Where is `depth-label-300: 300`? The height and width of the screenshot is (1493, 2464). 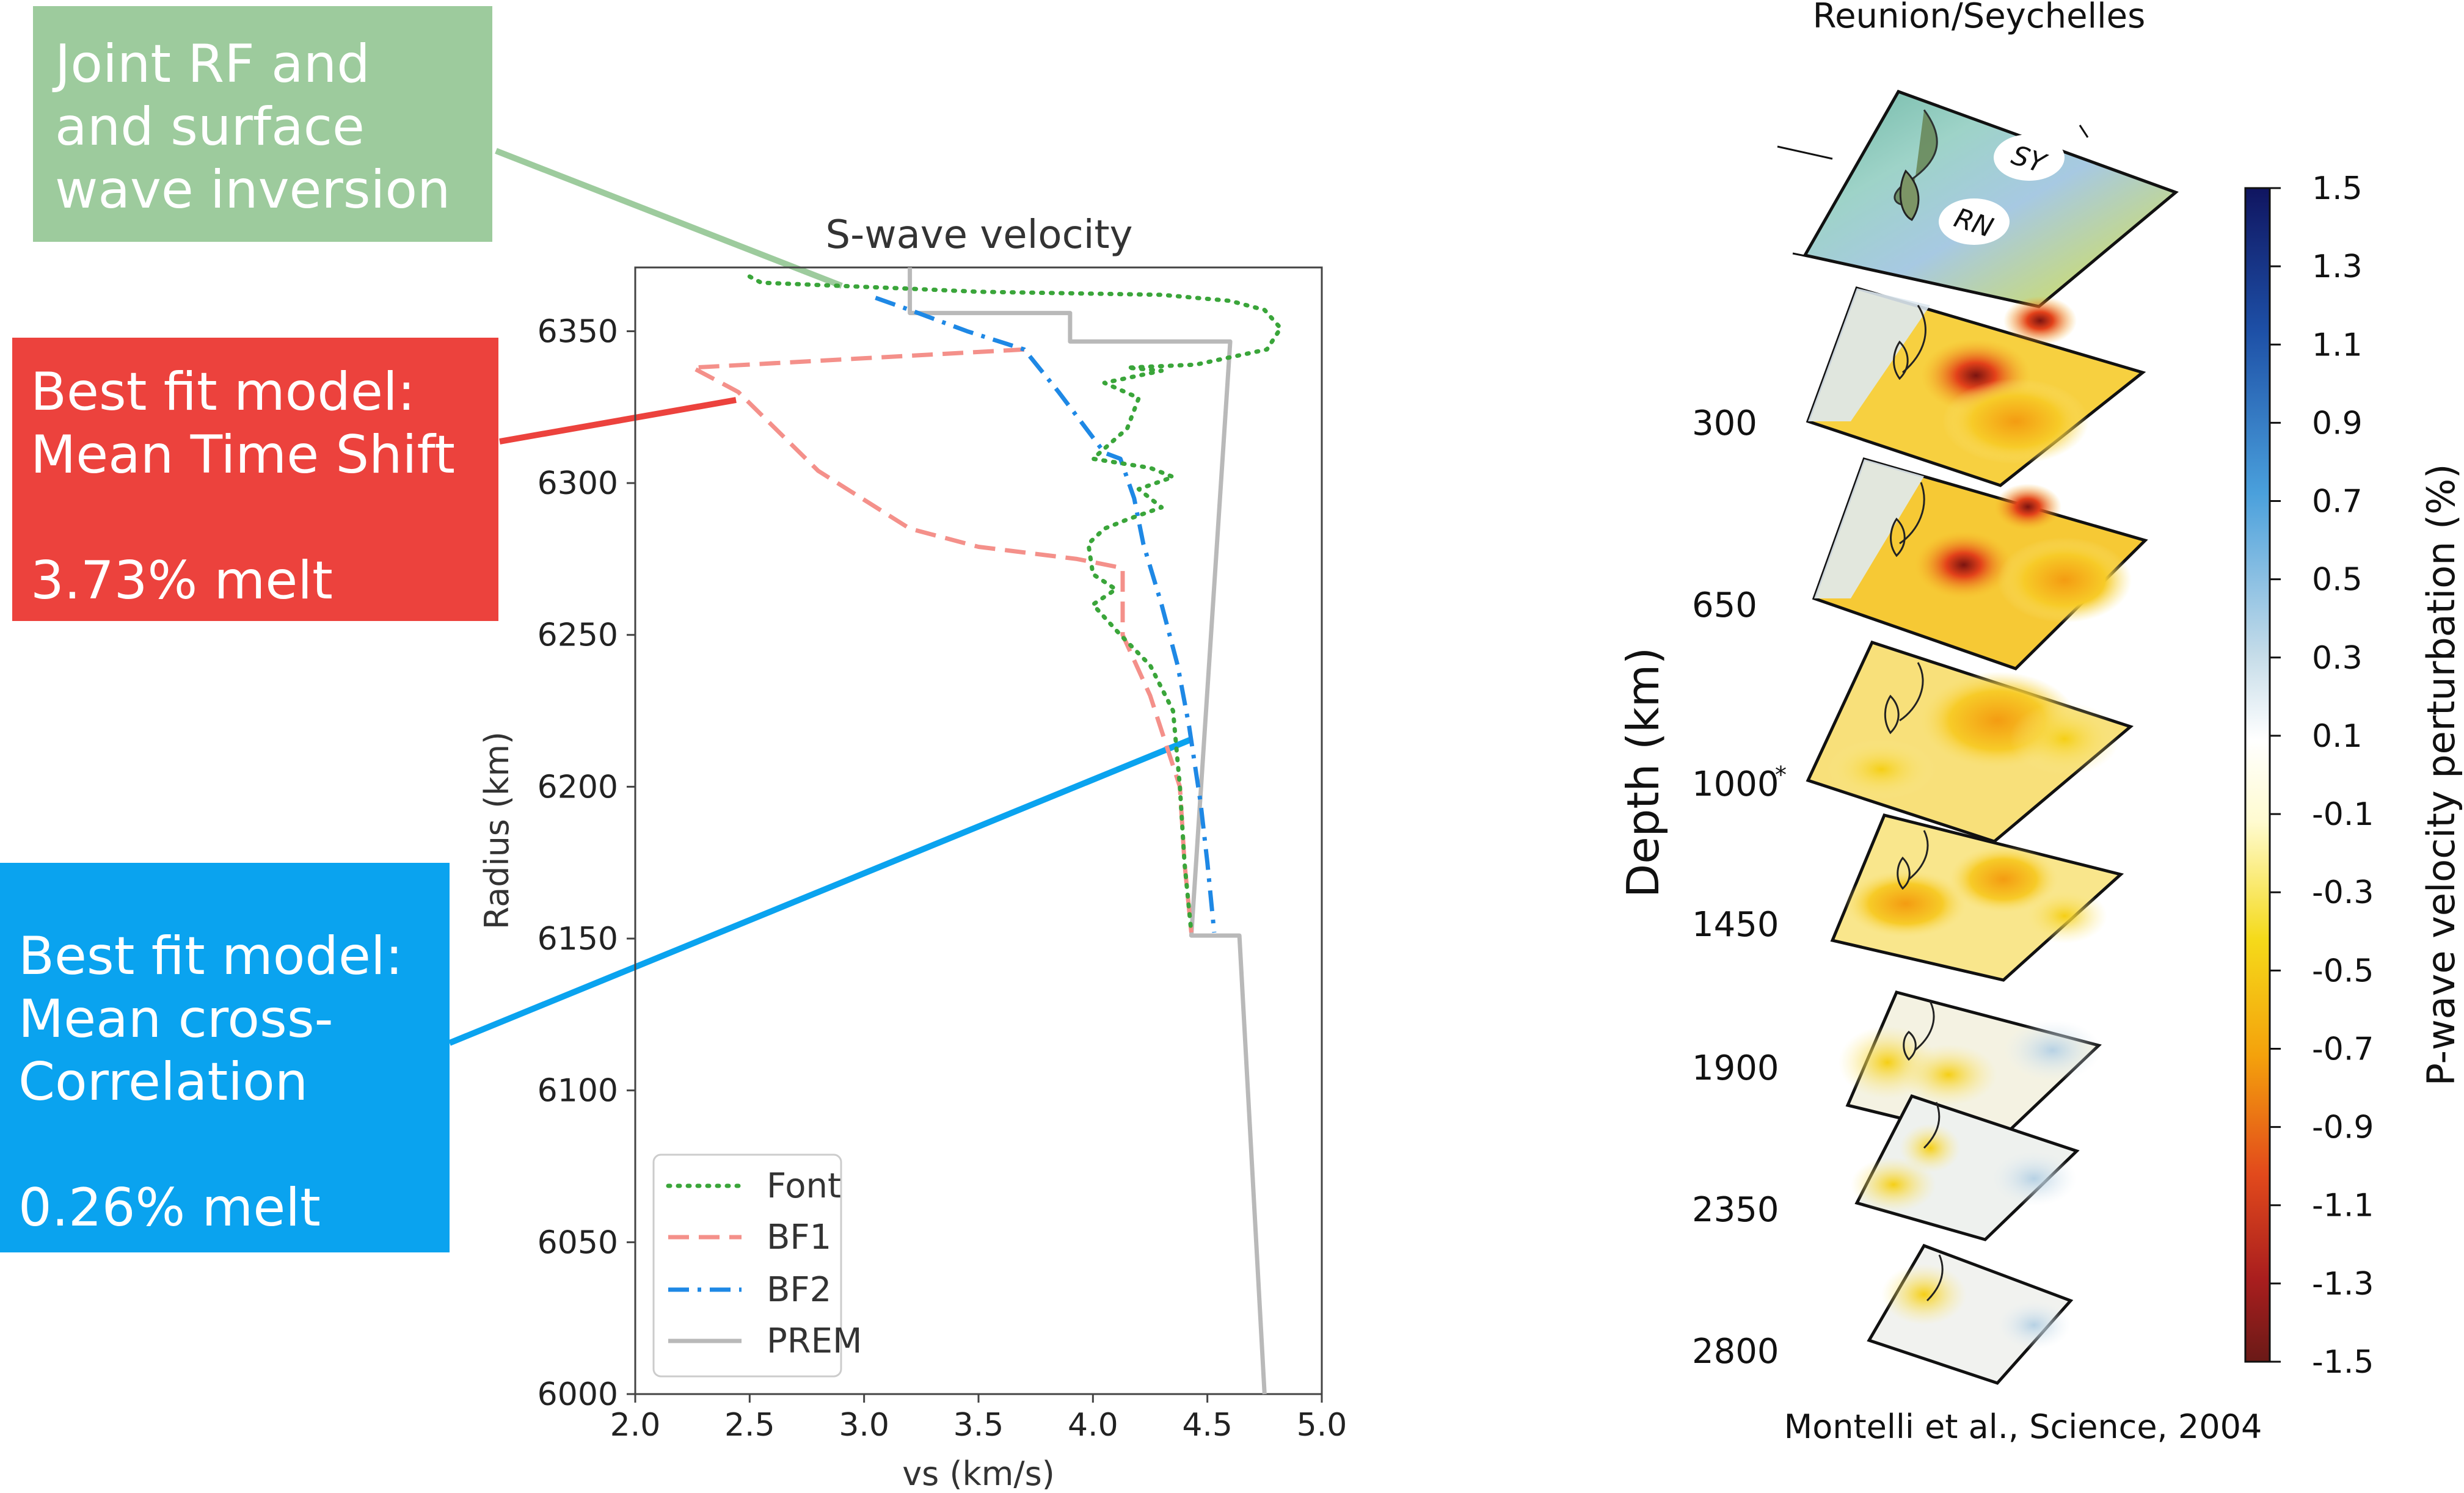
depth-label-300: 300 is located at coordinates (1725, 423).